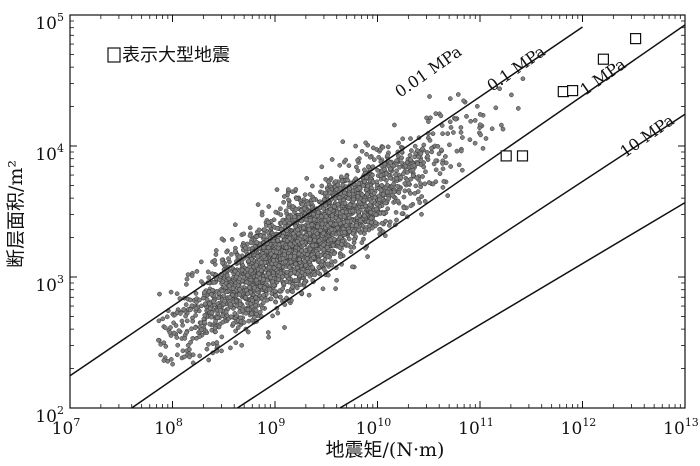  What do you see at coordinates (681, 427) in the screenshot?
I see `x-tick-label: 1013` at bounding box center [681, 427].